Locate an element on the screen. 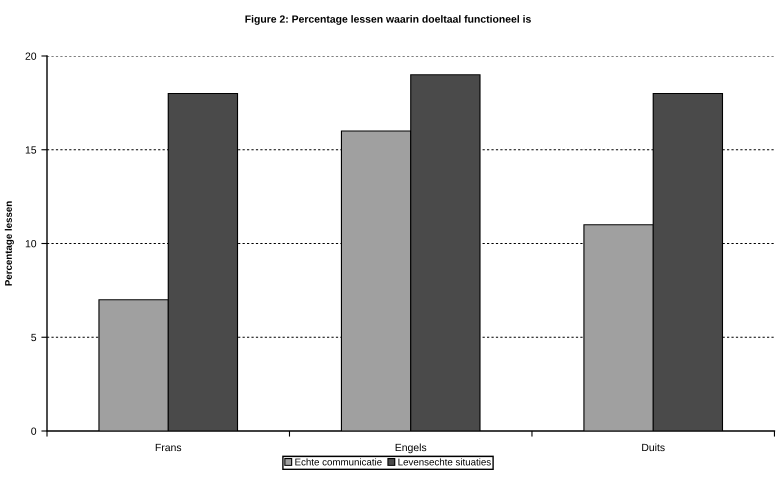 This screenshot has height=477, width=776. y-tick-label: 5 is located at coordinates (33, 338).